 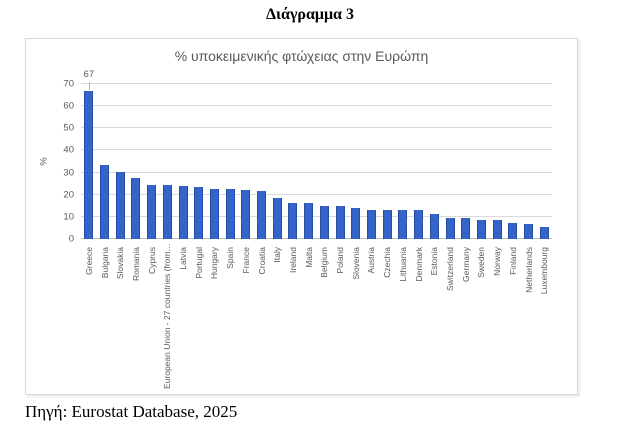 What do you see at coordinates (371, 260) in the screenshot?
I see `x-label-austria: Austria` at bounding box center [371, 260].